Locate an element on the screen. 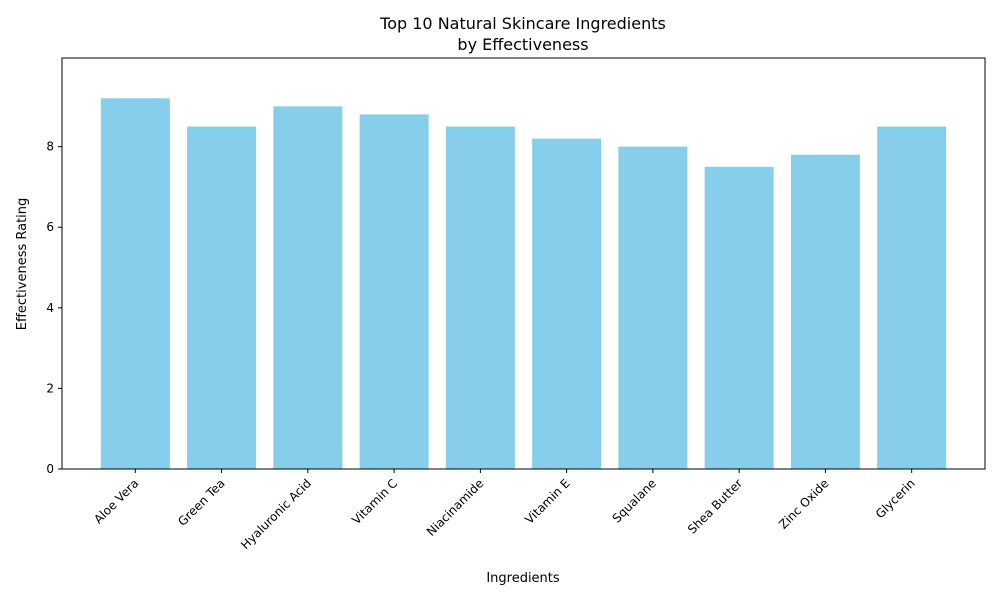 This screenshot has height=604, width=1000. y-tick-label: 6 is located at coordinates (50, 227).